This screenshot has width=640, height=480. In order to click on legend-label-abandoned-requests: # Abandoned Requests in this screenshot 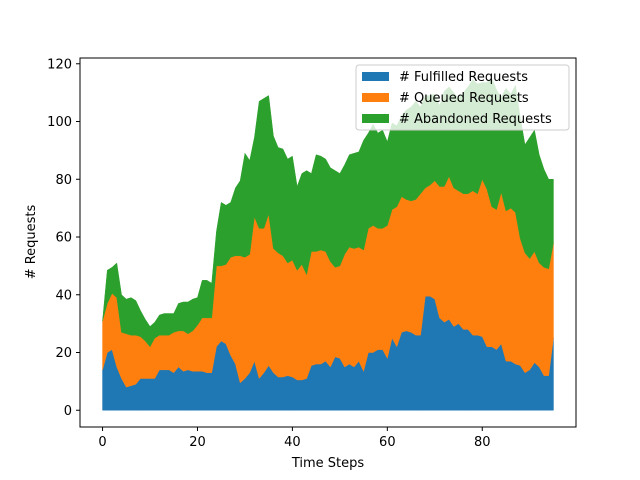, I will do `click(475, 119)`.